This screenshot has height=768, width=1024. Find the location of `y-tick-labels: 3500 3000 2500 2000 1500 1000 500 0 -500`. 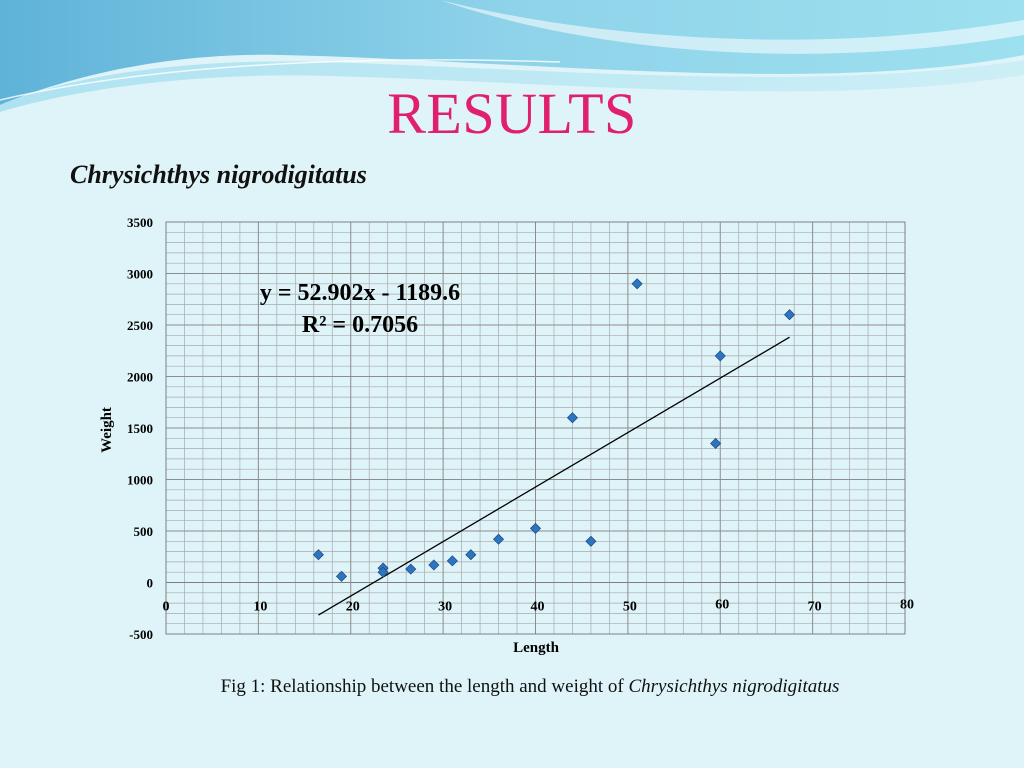

y-tick-labels: 3500 3000 2500 2000 1500 1000 500 0 -500 is located at coordinates (140, 428).